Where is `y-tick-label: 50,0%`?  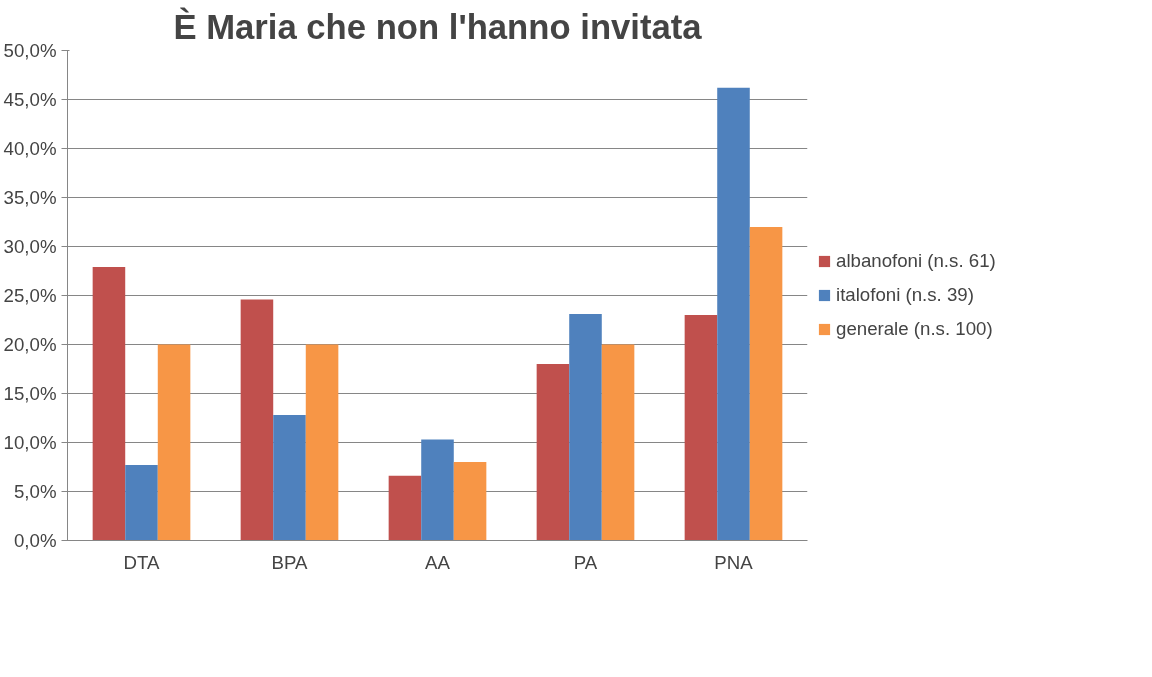
y-tick-label: 50,0% is located at coordinates (30, 50).